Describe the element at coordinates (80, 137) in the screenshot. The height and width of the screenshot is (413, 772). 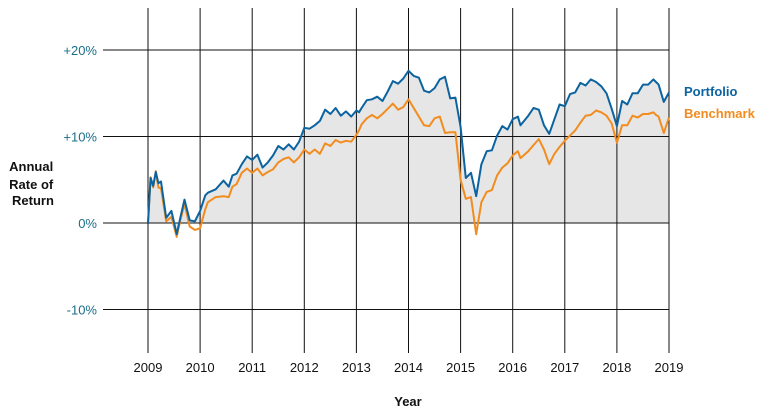
I see `y-tick-label: +10%` at that location.